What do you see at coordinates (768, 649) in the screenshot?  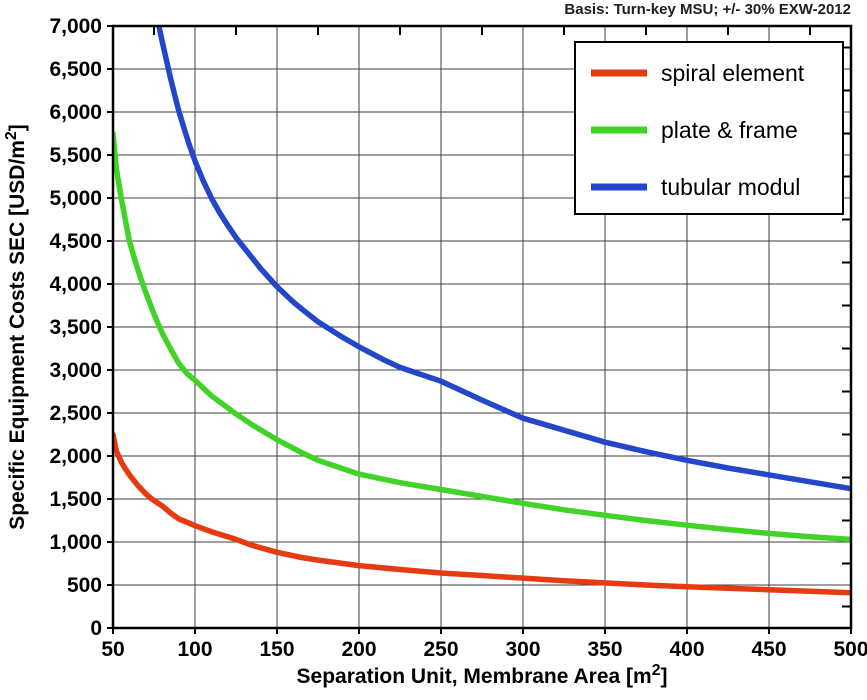 I see `x-tick-label: 450` at bounding box center [768, 649].